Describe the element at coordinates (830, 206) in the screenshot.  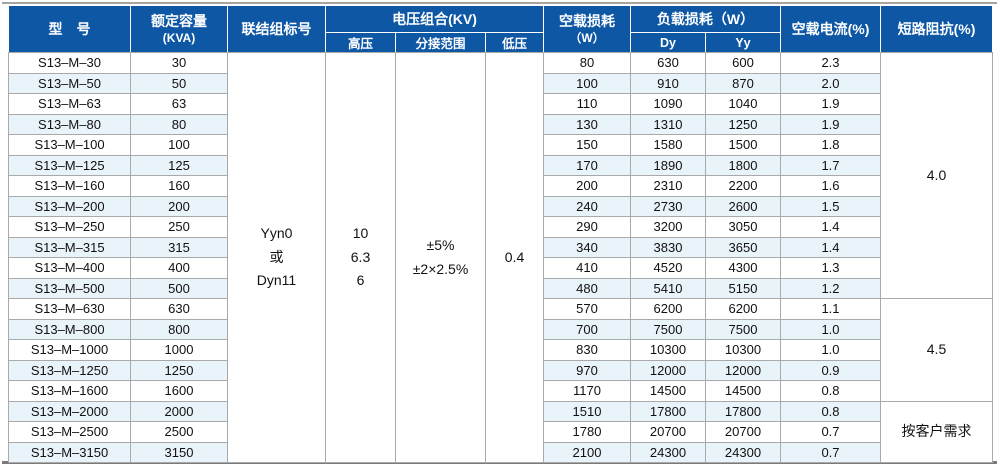
I see `cell-noload-current: 1.5` at that location.